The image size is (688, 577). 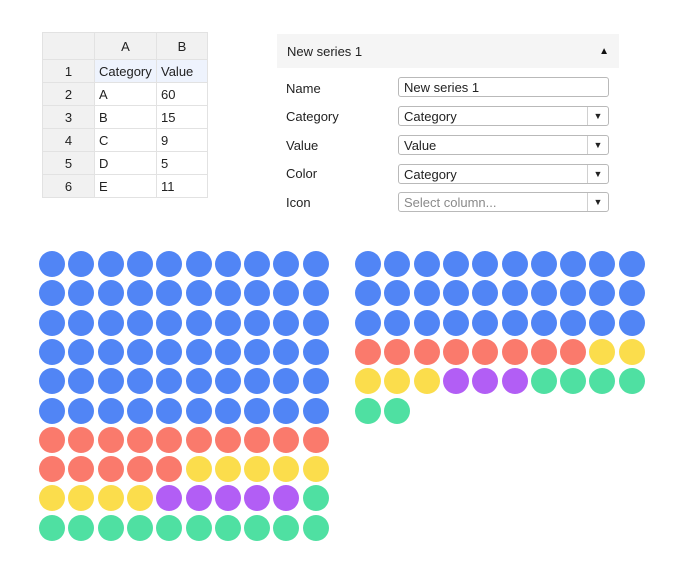 I want to click on series-settings-panel: New series 1 ▲, so click(x=448, y=51).